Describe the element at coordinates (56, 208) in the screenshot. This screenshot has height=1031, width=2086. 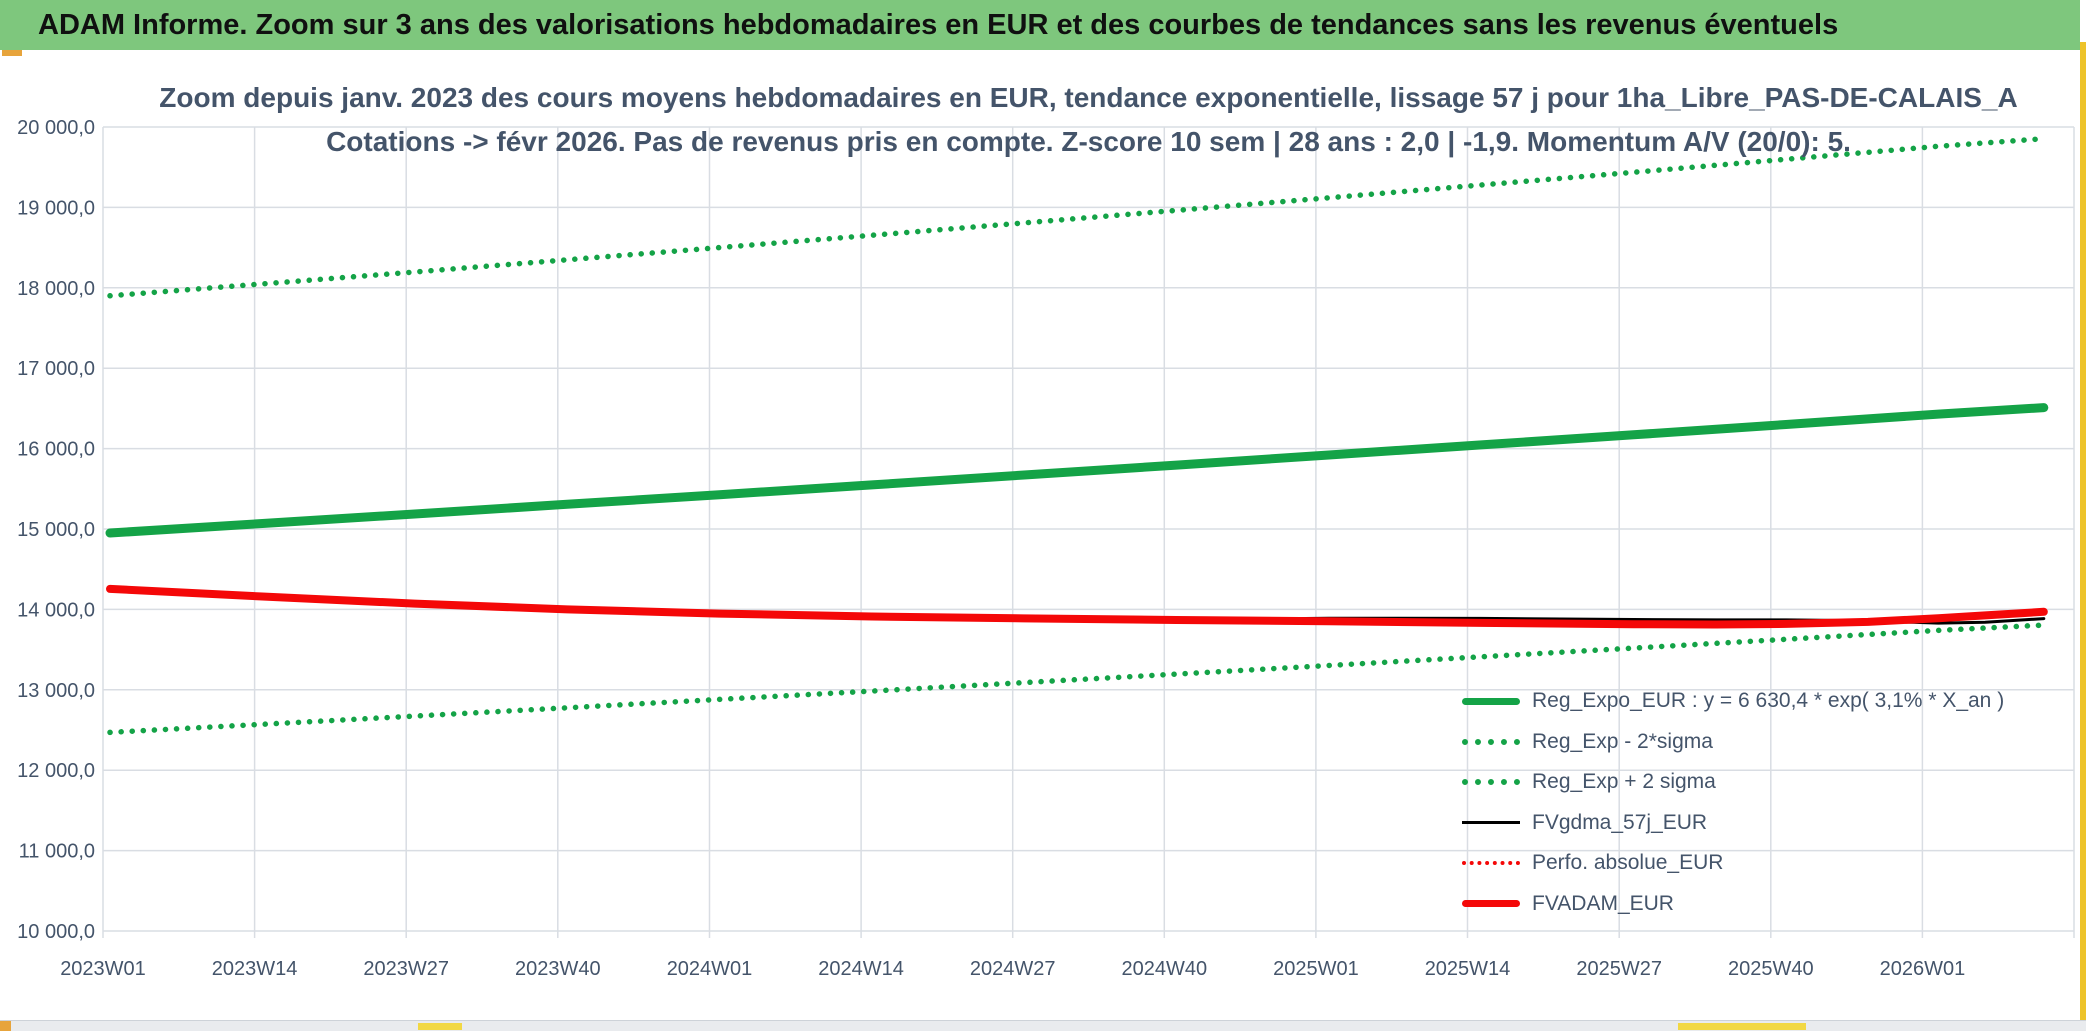
I see `y-axis-label: 19 000,0` at that location.